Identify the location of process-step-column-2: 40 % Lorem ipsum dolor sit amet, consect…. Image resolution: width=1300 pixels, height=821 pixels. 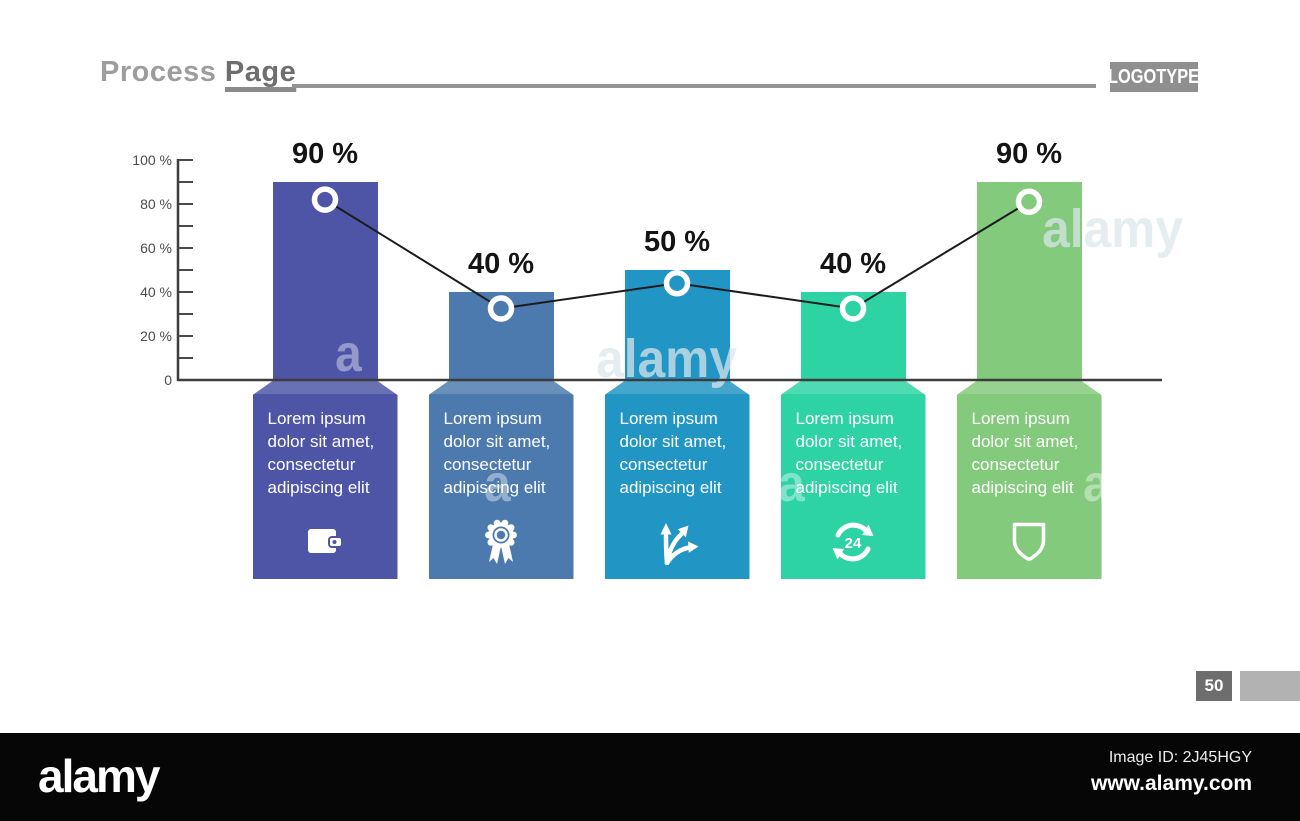
(501, 300).